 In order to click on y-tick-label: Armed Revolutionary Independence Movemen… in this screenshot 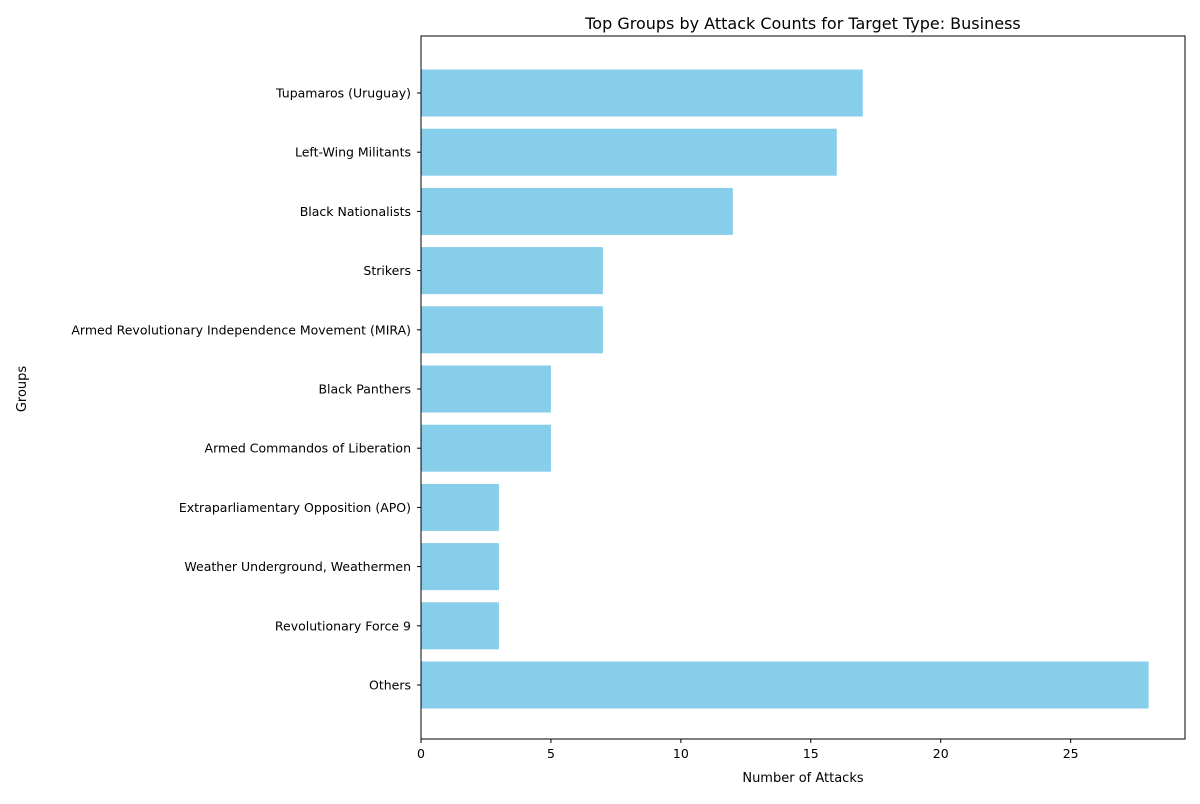, I will do `click(241, 329)`.